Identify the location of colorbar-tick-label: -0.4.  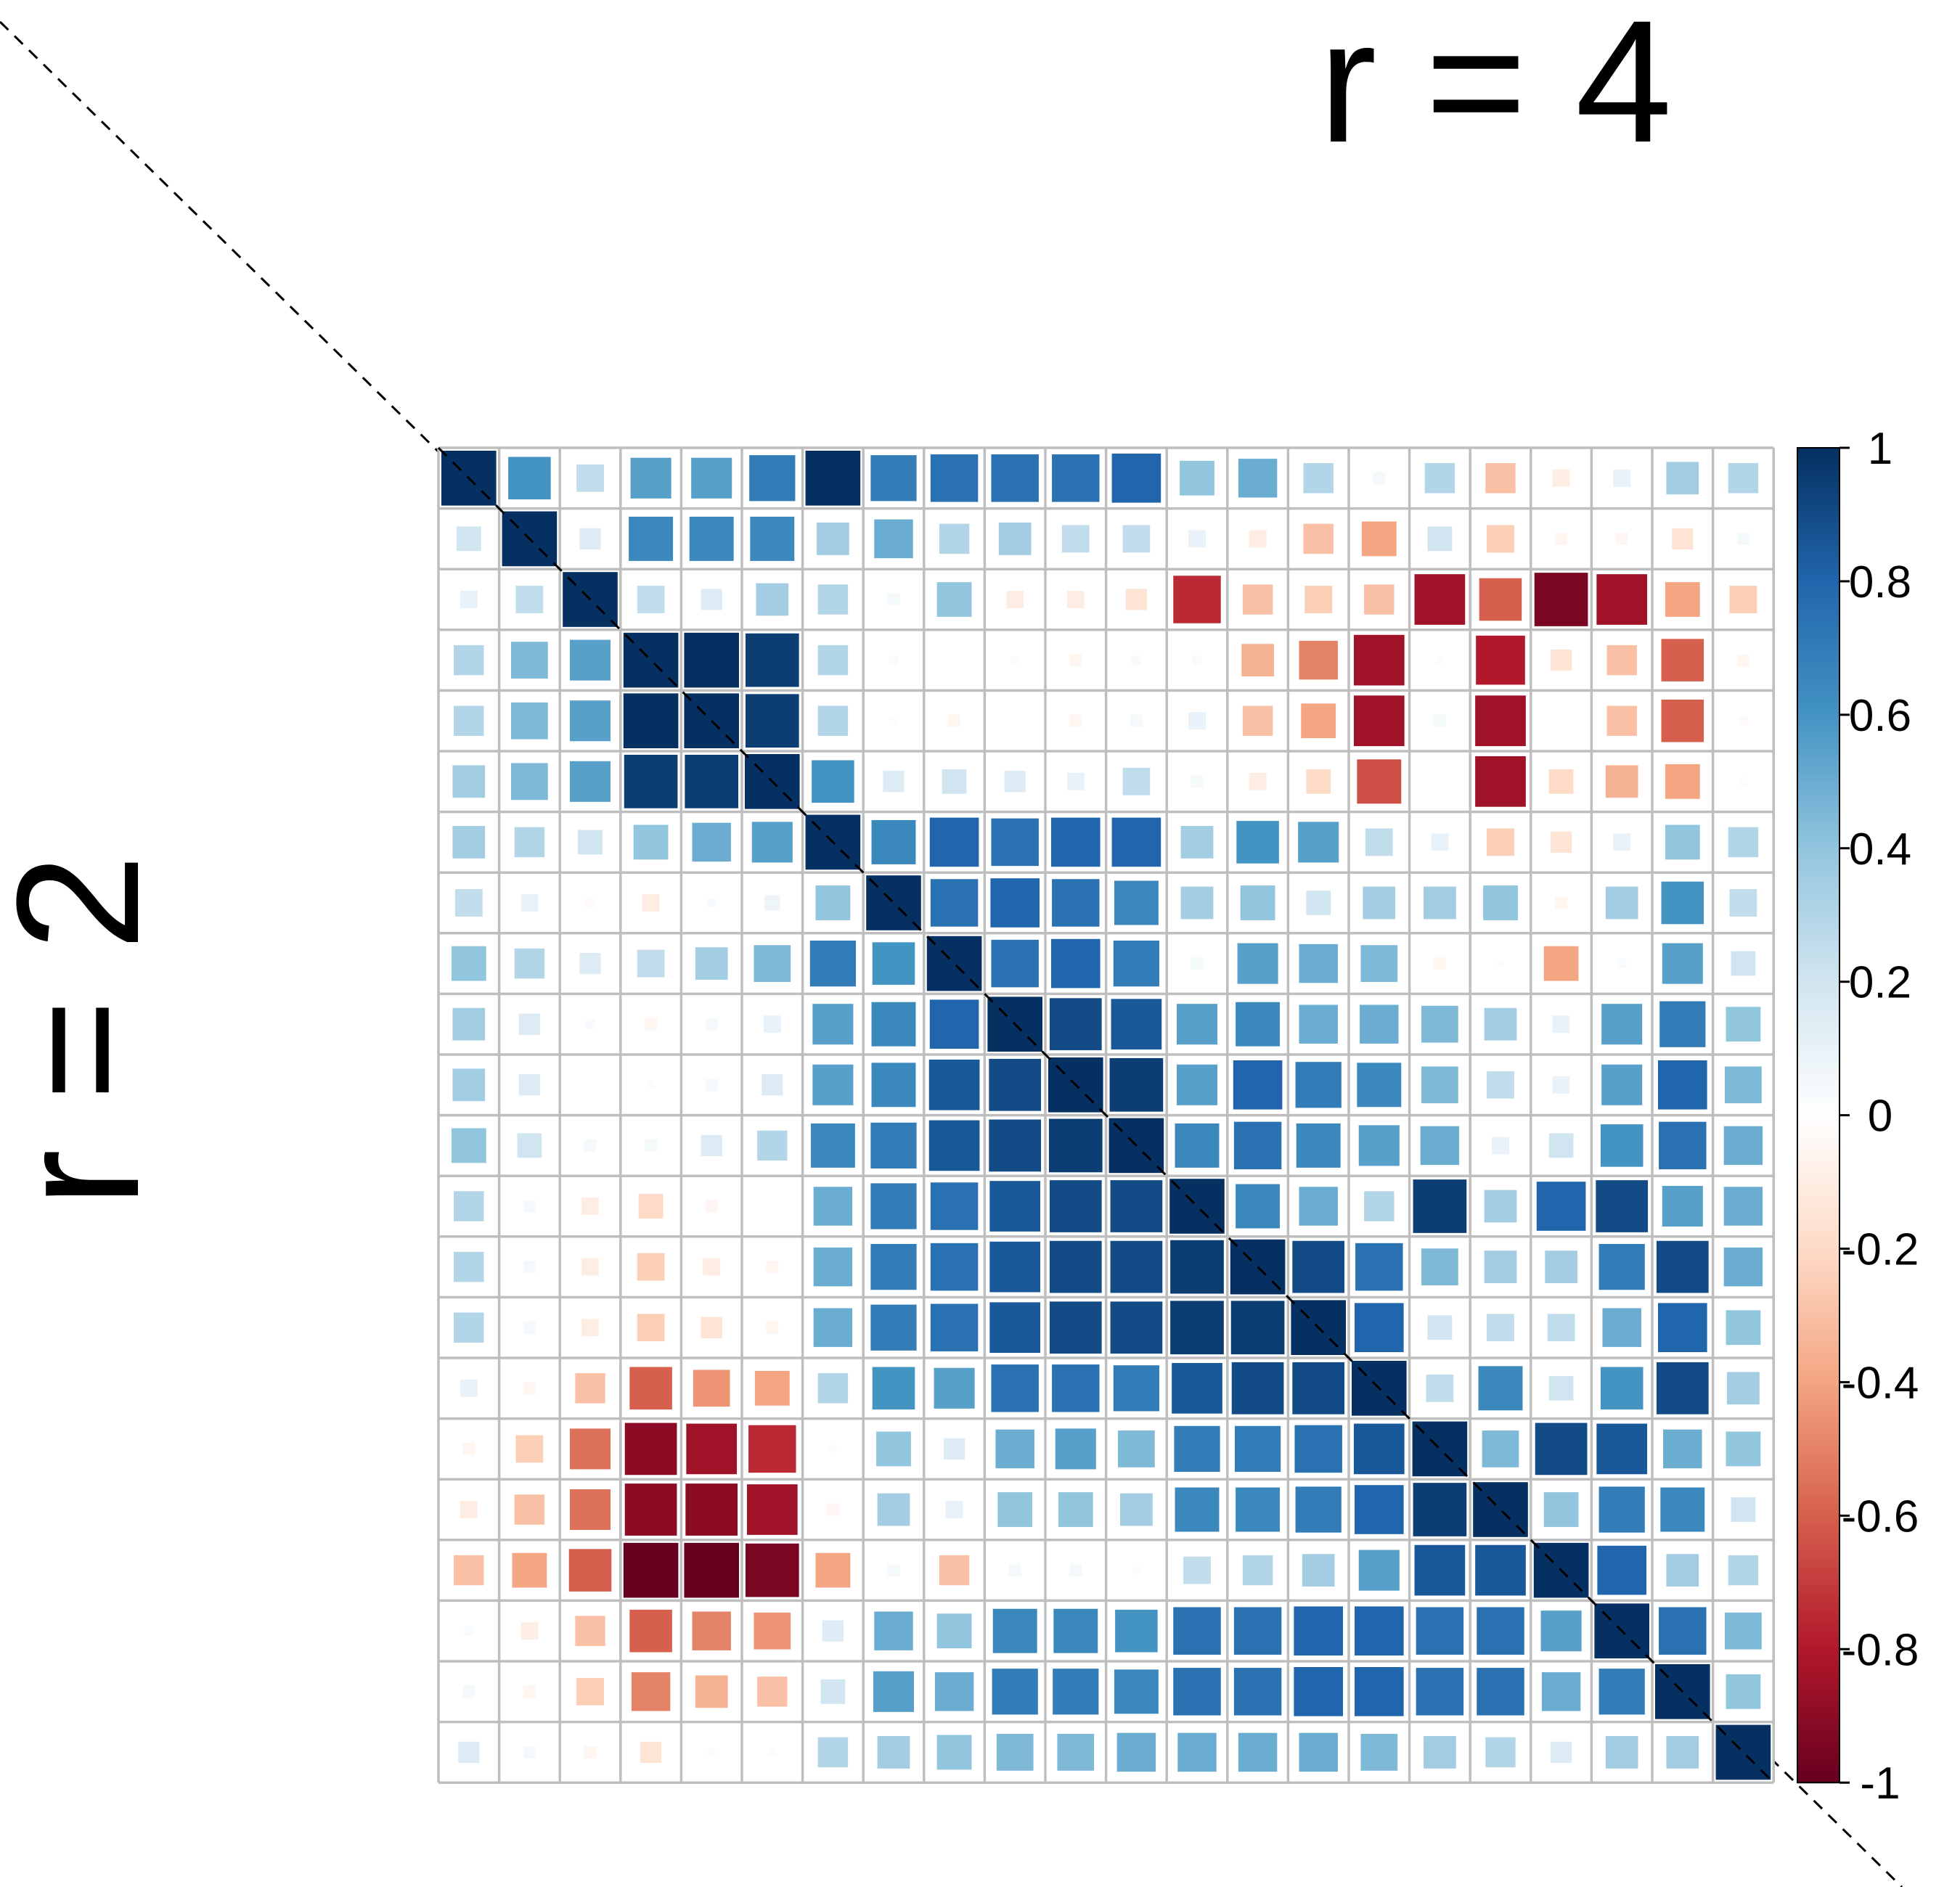
(1881, 1383).